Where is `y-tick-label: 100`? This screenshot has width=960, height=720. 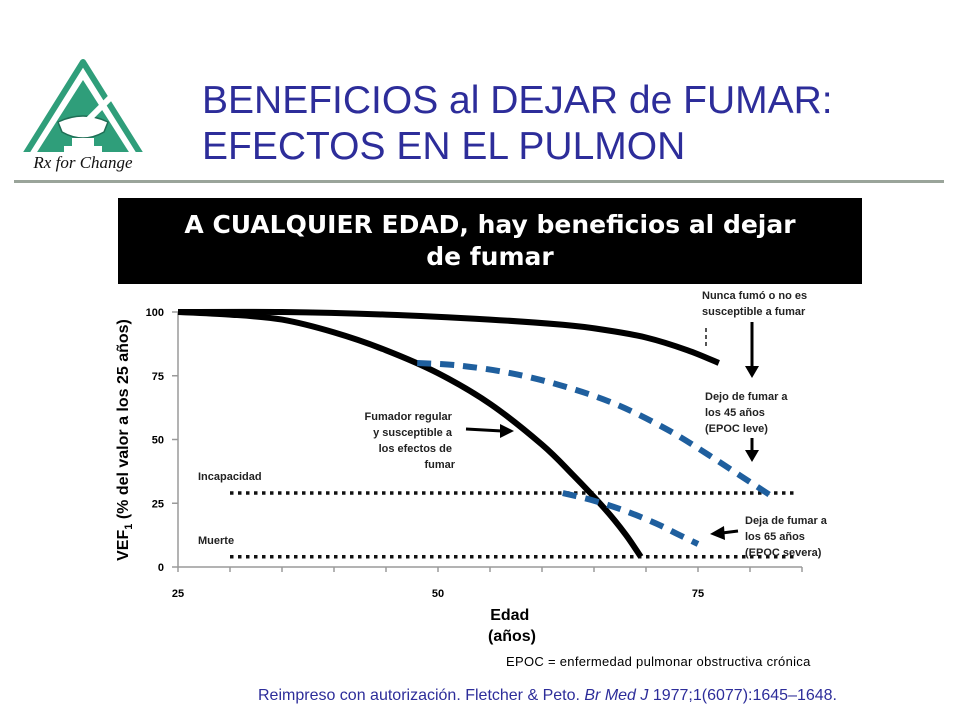 y-tick-label: 100 is located at coordinates (155, 313).